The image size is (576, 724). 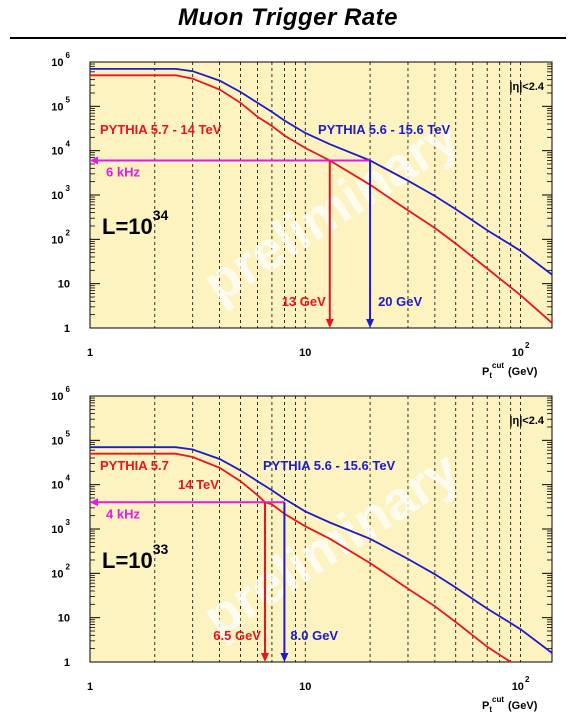 I want to click on cut-label: 6.5 GeV, so click(x=237, y=635).